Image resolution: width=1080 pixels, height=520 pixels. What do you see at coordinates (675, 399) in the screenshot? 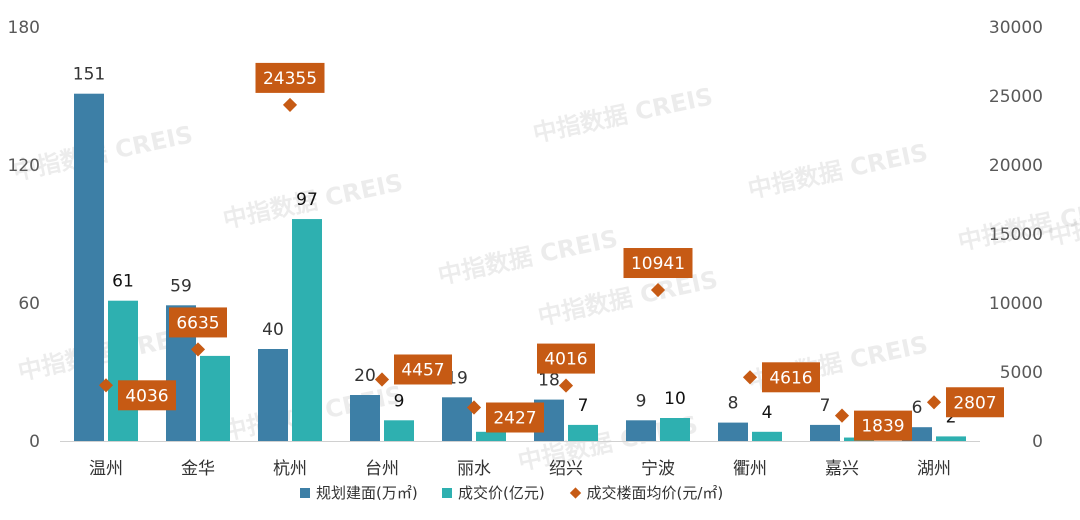
I see `data-label-series-2: 10` at bounding box center [675, 399].